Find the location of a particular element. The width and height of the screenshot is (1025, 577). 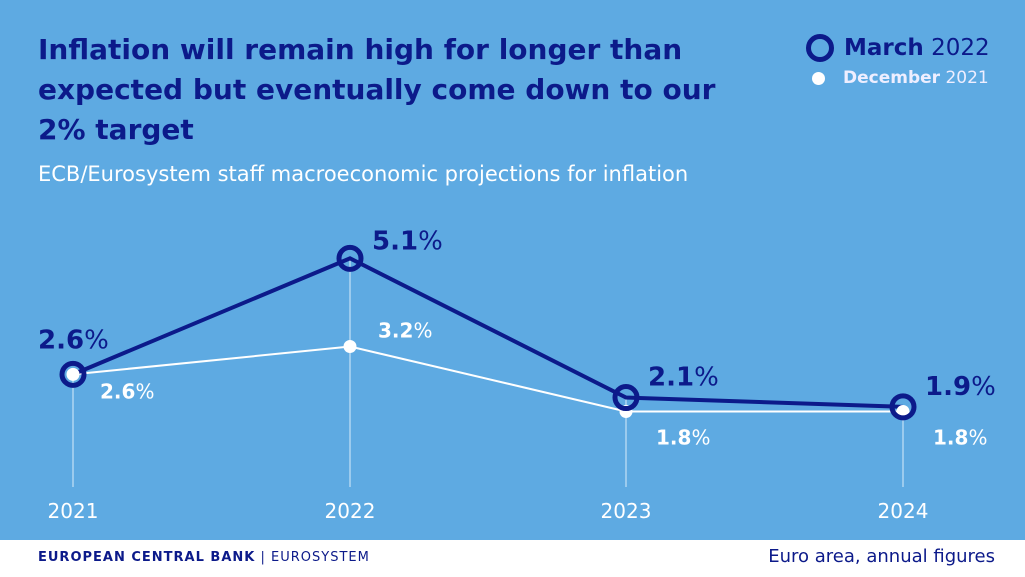

x-tick-label: 2022 is located at coordinates (350, 511).